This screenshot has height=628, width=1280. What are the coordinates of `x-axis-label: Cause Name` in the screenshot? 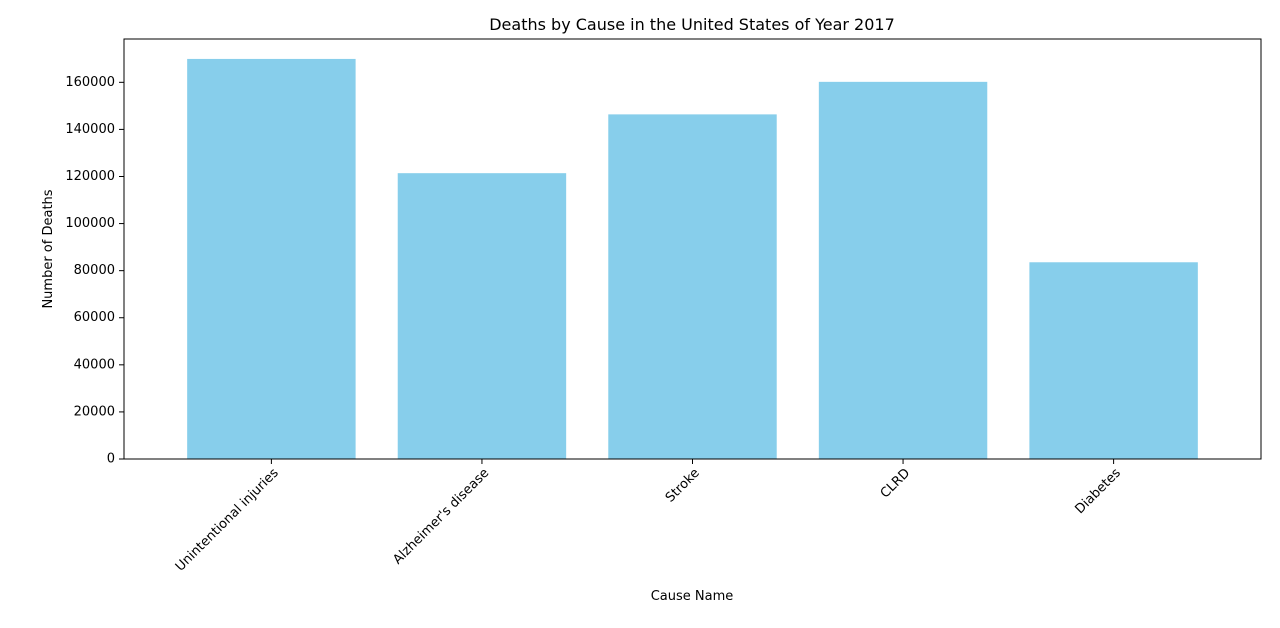 It's located at (692, 596).